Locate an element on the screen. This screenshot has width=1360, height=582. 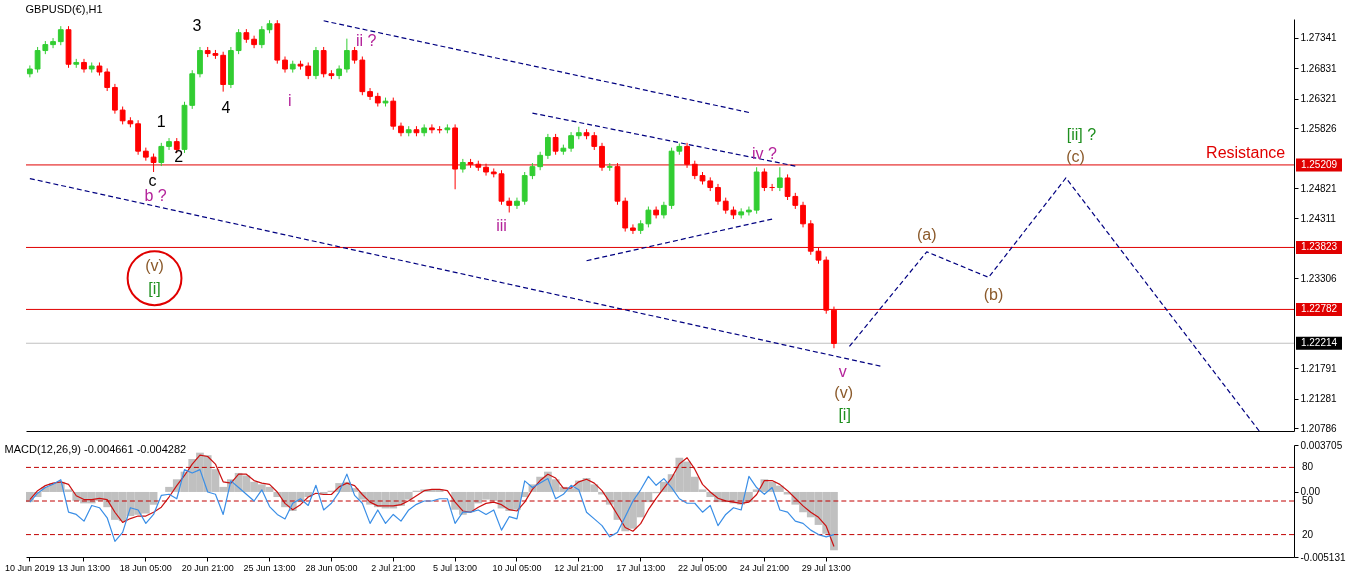
annotation: b ? is located at coordinates (155, 196).